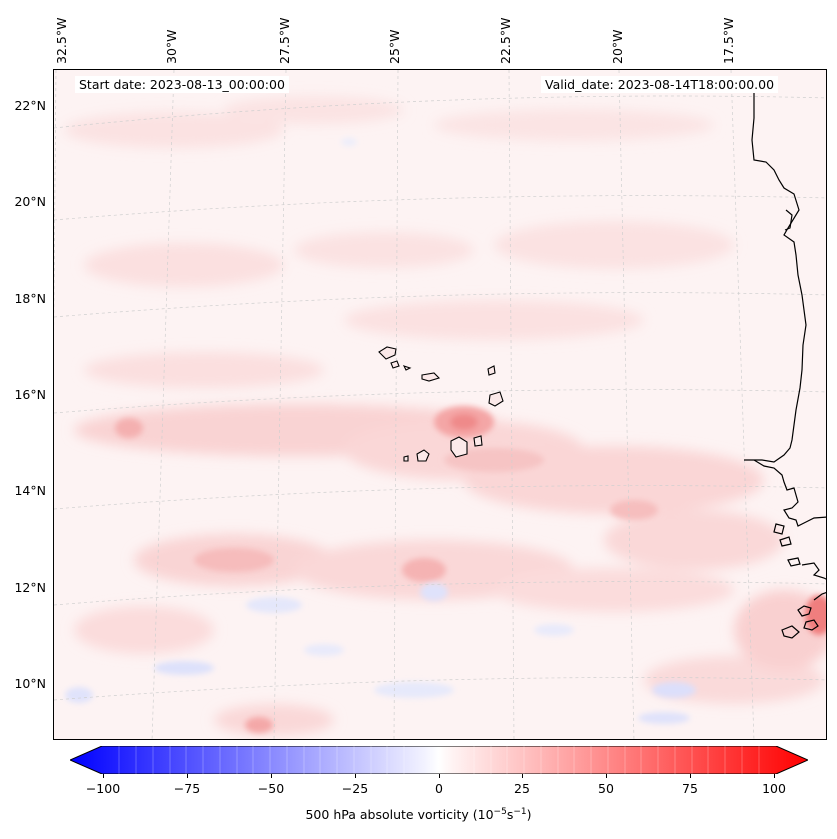  I want to click on lon-label-20w: 20°W, so click(617, 46).